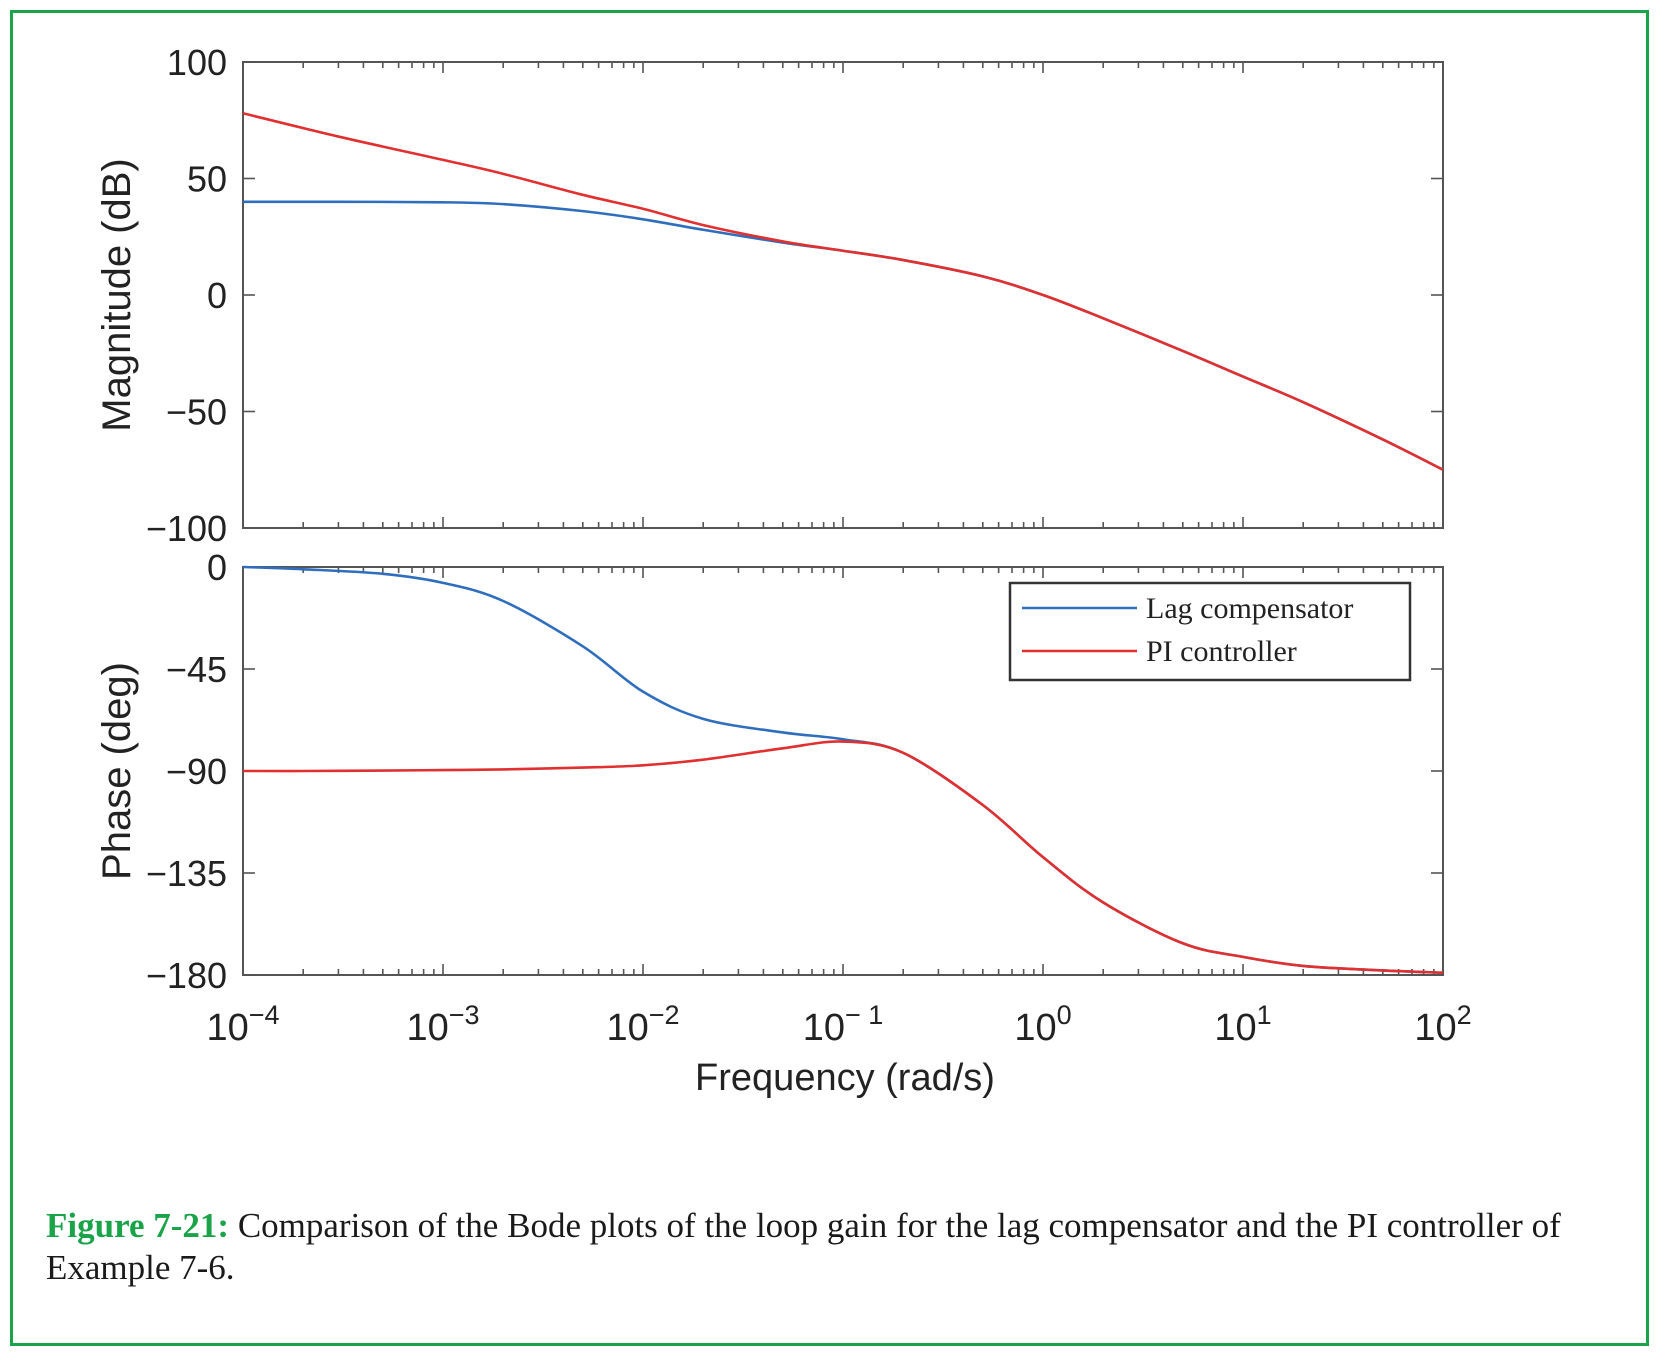  Describe the element at coordinates (642, 1024) in the screenshot. I see `x-tick-label: 10⁻²` at that location.